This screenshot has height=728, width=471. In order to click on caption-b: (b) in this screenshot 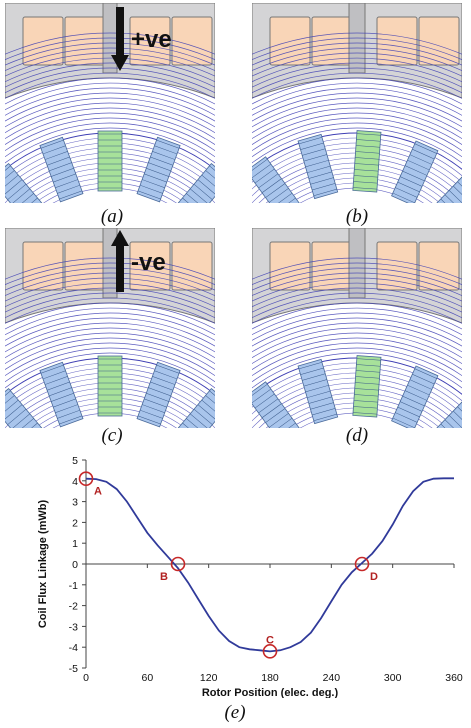, I will do `click(357, 216)`.